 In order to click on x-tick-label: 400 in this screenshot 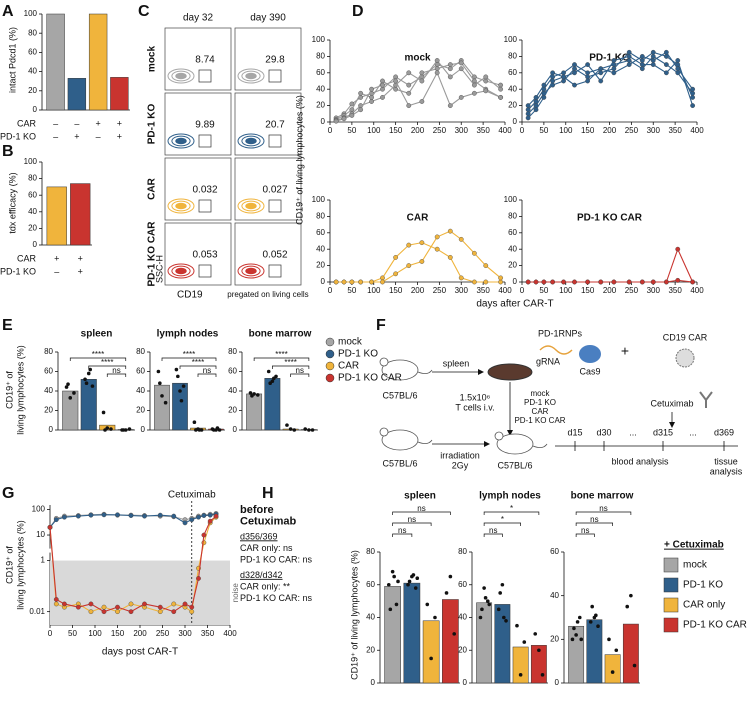, I will do `click(505, 130)`.